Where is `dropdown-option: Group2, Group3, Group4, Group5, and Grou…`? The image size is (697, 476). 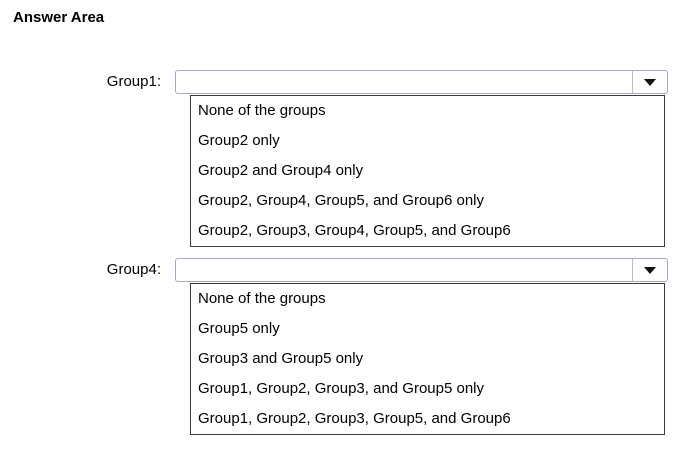
dropdown-option: Group2, Group3, Group4, Group5, and Grou… is located at coordinates (354, 230).